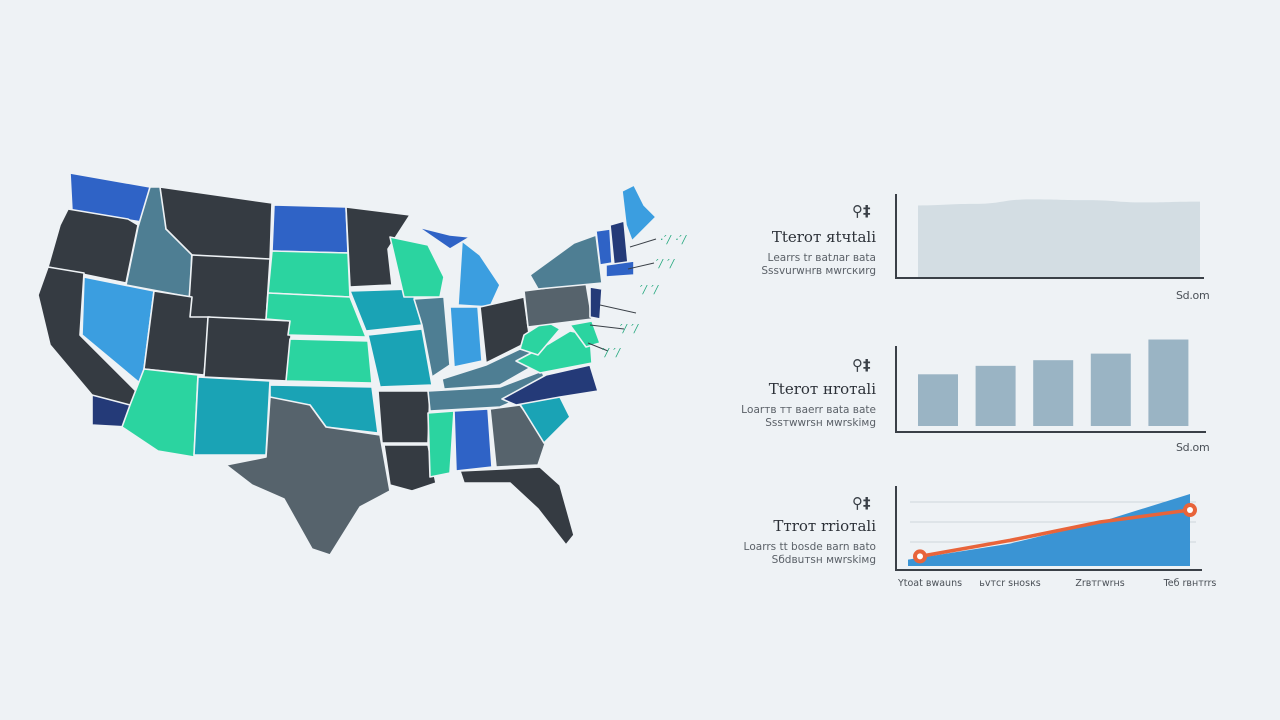 The image size is (1280, 720). Describe the element at coordinates (309, 274) in the screenshot. I see `state-south-dakota` at that location.